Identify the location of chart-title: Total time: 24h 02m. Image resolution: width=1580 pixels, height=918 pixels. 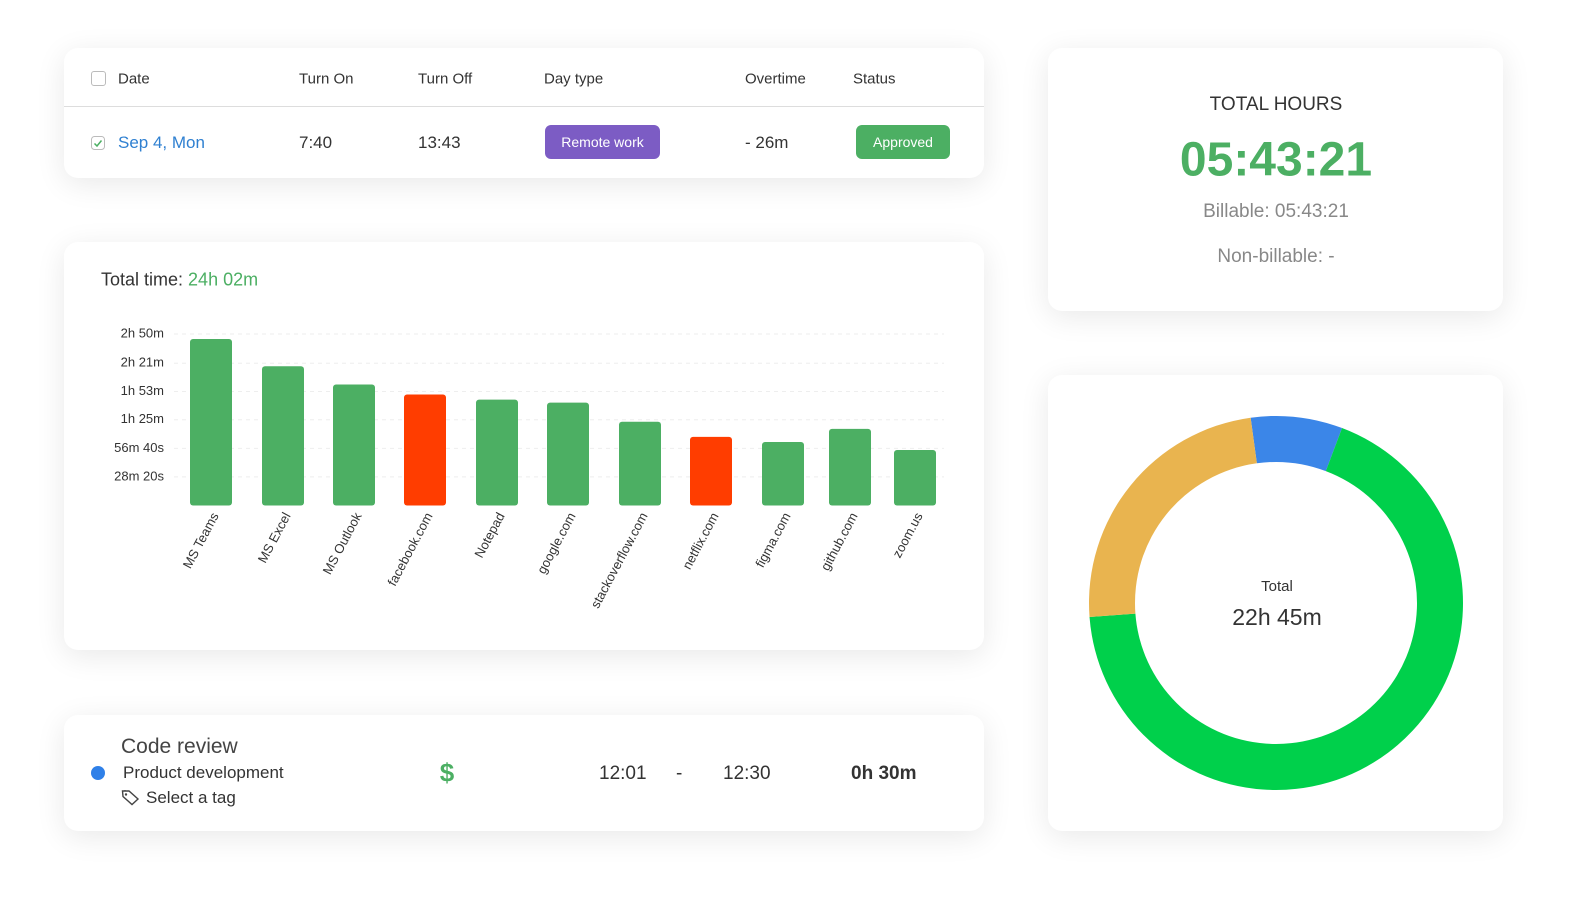
(179, 280).